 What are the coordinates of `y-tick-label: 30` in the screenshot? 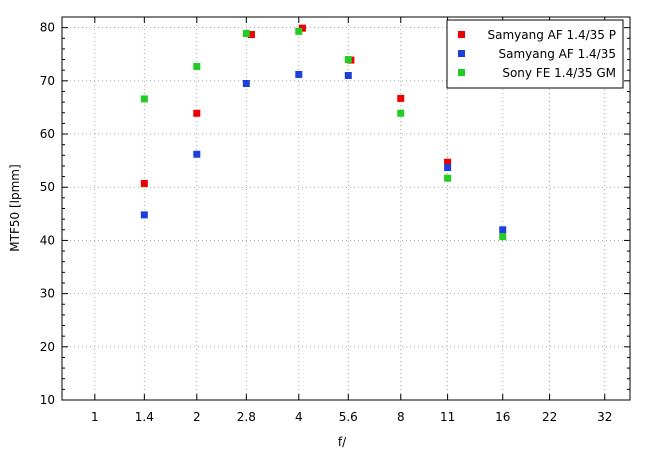 It's located at (47, 294).